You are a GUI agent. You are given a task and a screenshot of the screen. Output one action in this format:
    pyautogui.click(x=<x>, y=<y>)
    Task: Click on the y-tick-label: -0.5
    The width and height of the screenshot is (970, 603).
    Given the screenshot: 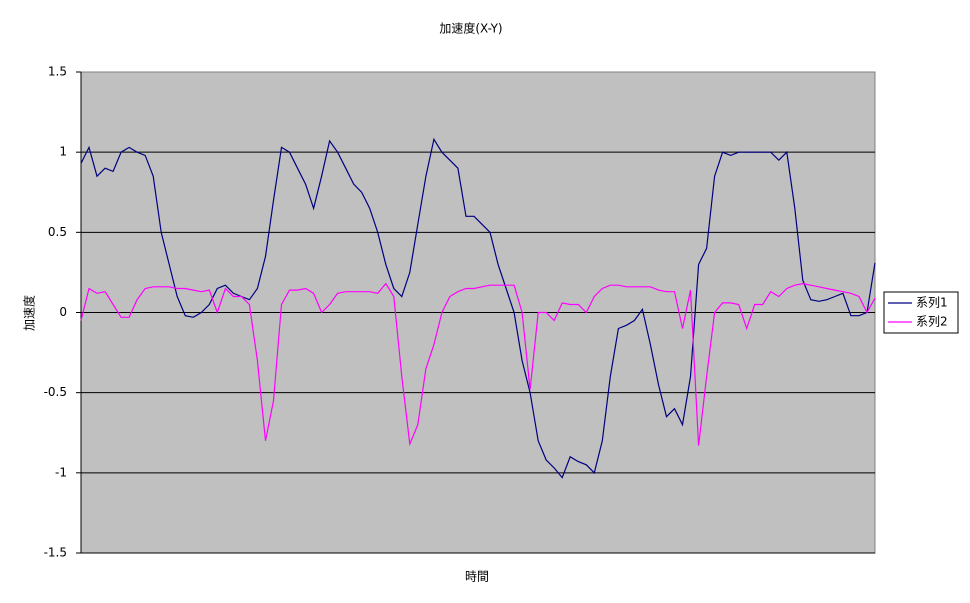 What is the action you would take?
    pyautogui.click(x=55, y=392)
    